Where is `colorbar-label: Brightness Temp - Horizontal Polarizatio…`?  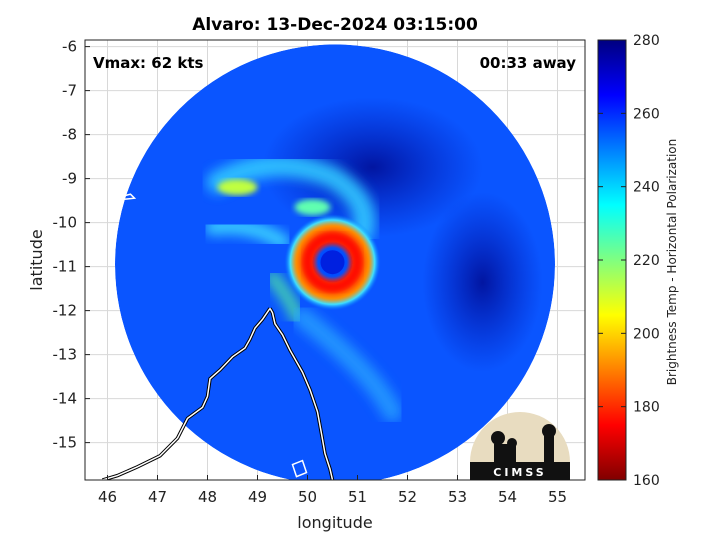 colorbar-label: Brightness Temp - Horizontal Polarizatio… is located at coordinates (672, 262).